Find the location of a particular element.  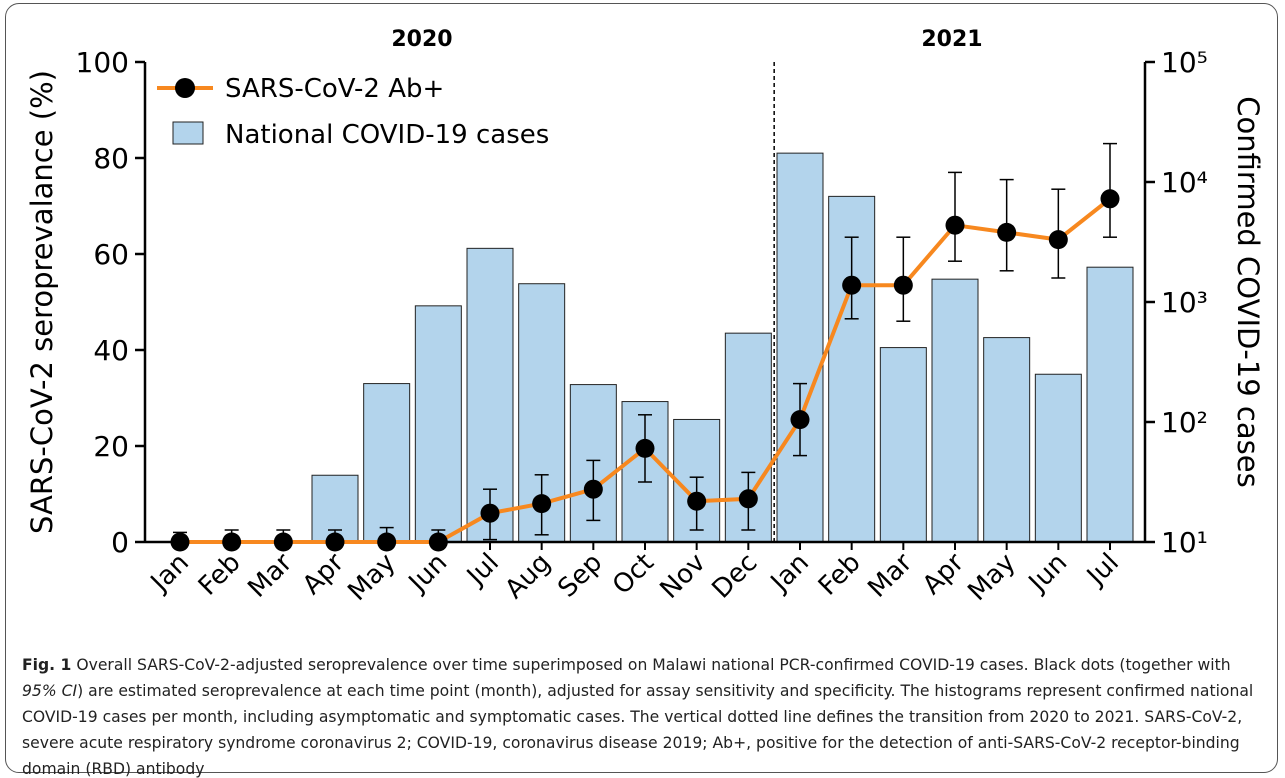

x-tick-label: Nov is located at coordinates (683, 576).